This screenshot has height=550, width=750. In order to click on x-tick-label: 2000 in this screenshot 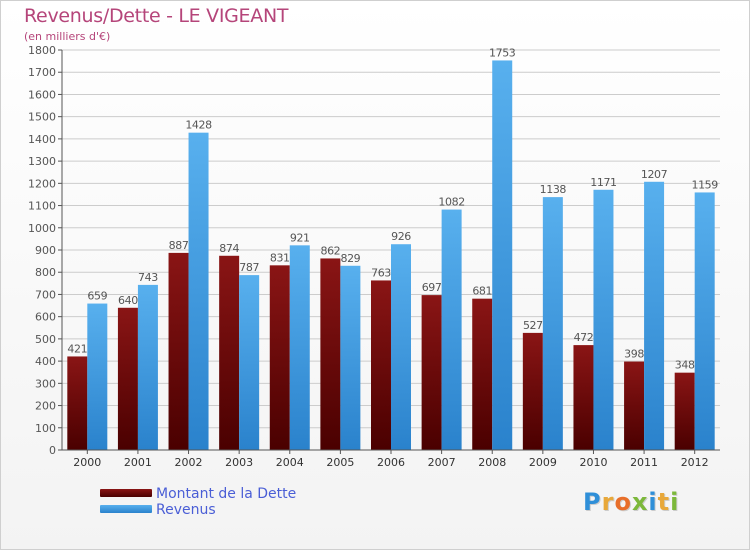, I will do `click(87, 462)`.